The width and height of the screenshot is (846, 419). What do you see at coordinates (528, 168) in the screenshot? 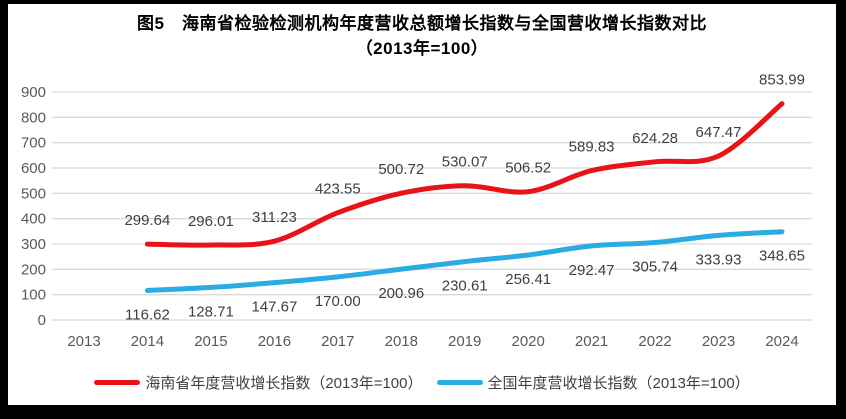
I see `data-label: 506.52` at bounding box center [528, 168].